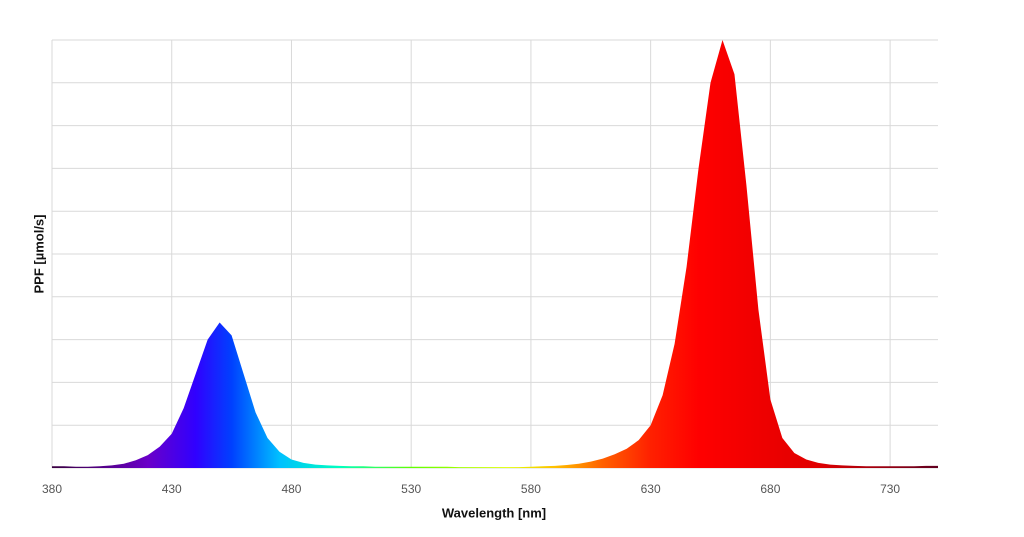 The image size is (1024, 537). Describe the element at coordinates (291, 489) in the screenshot. I see `x-tick-label: 480` at that location.